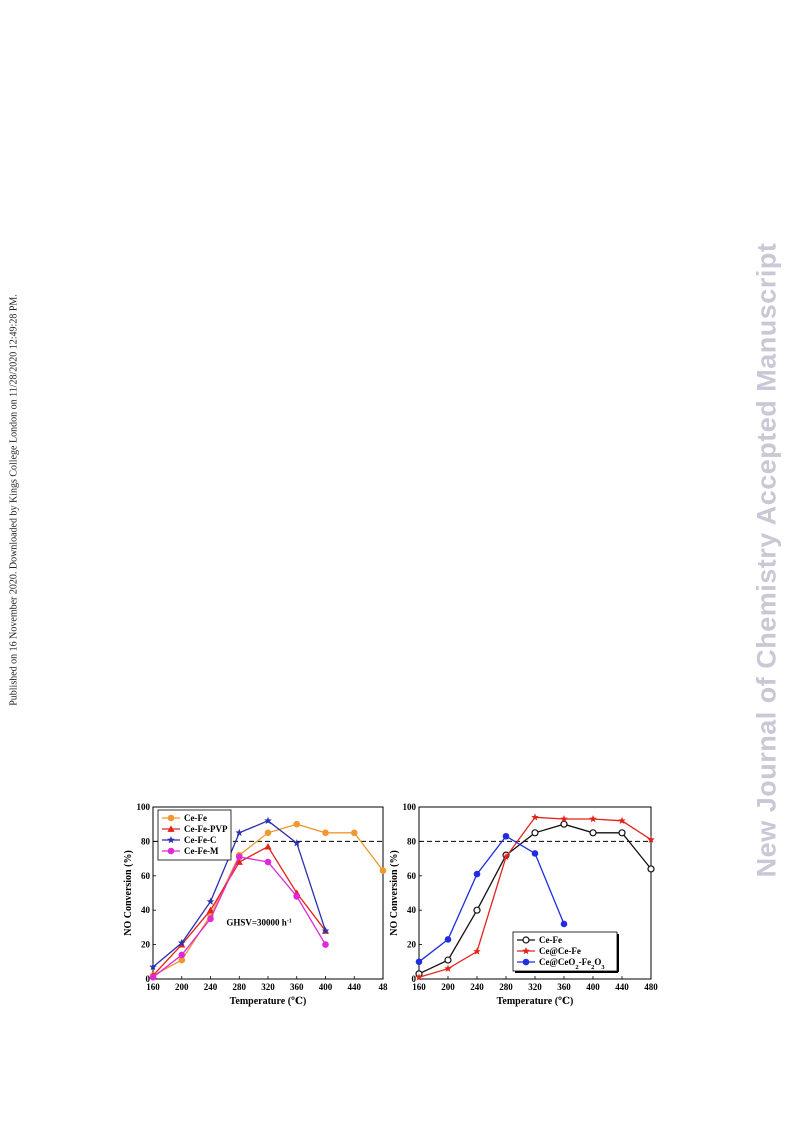 This screenshot has height=1121, width=793. What do you see at coordinates (268, 1001) in the screenshot?
I see `x-axis-label: Temperature (℃)` at bounding box center [268, 1001].